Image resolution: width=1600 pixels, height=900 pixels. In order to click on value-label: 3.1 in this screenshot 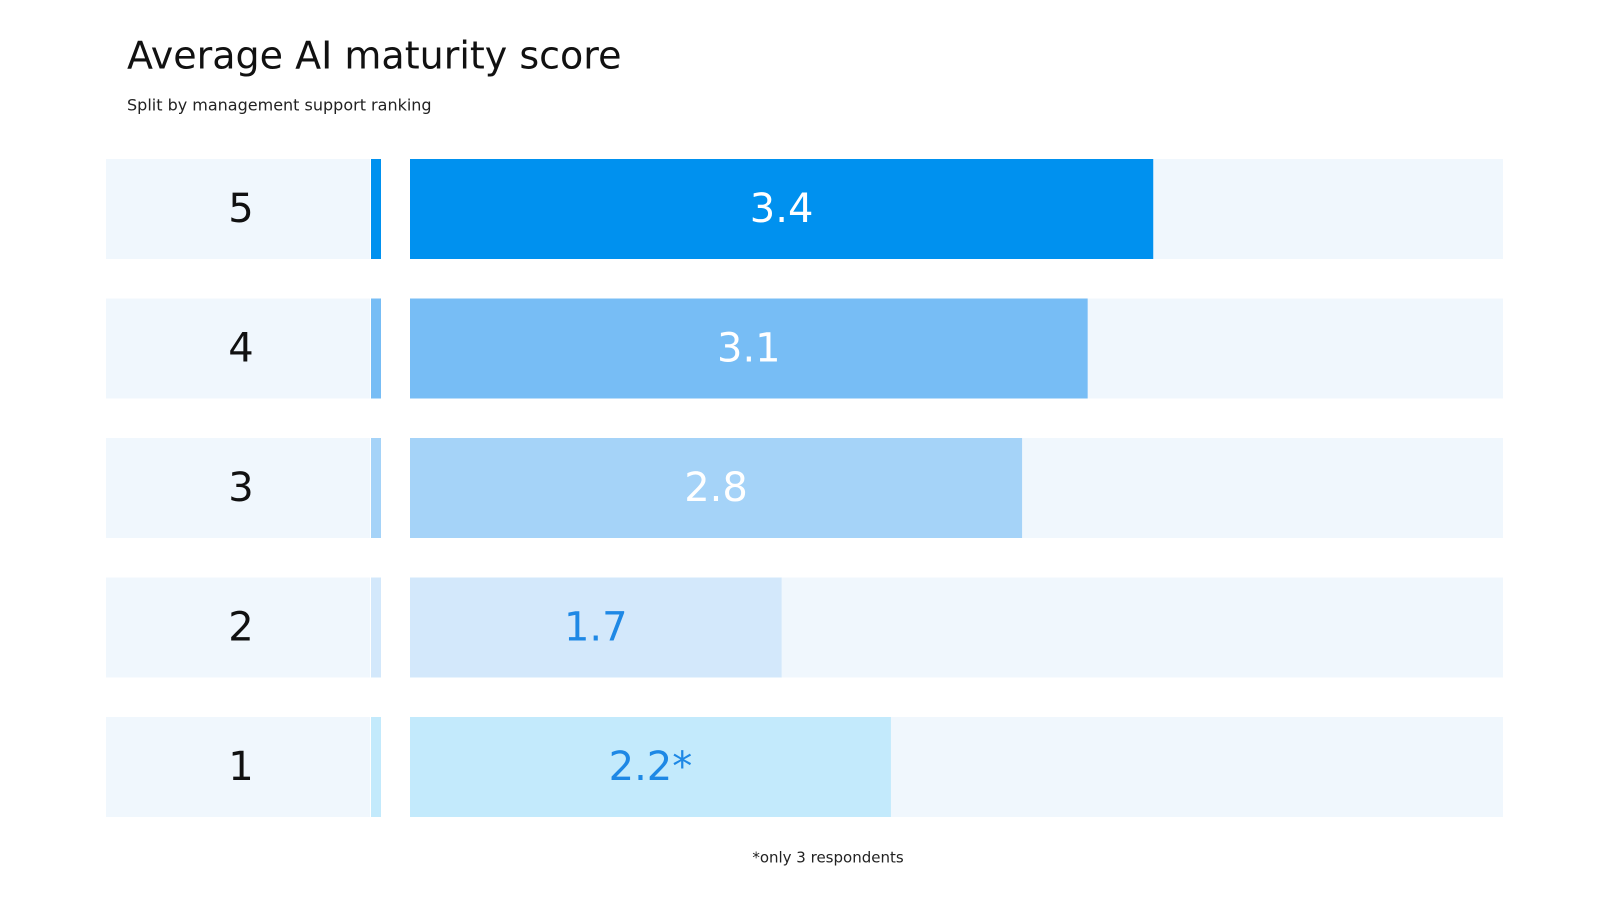, I will do `click(749, 349)`.